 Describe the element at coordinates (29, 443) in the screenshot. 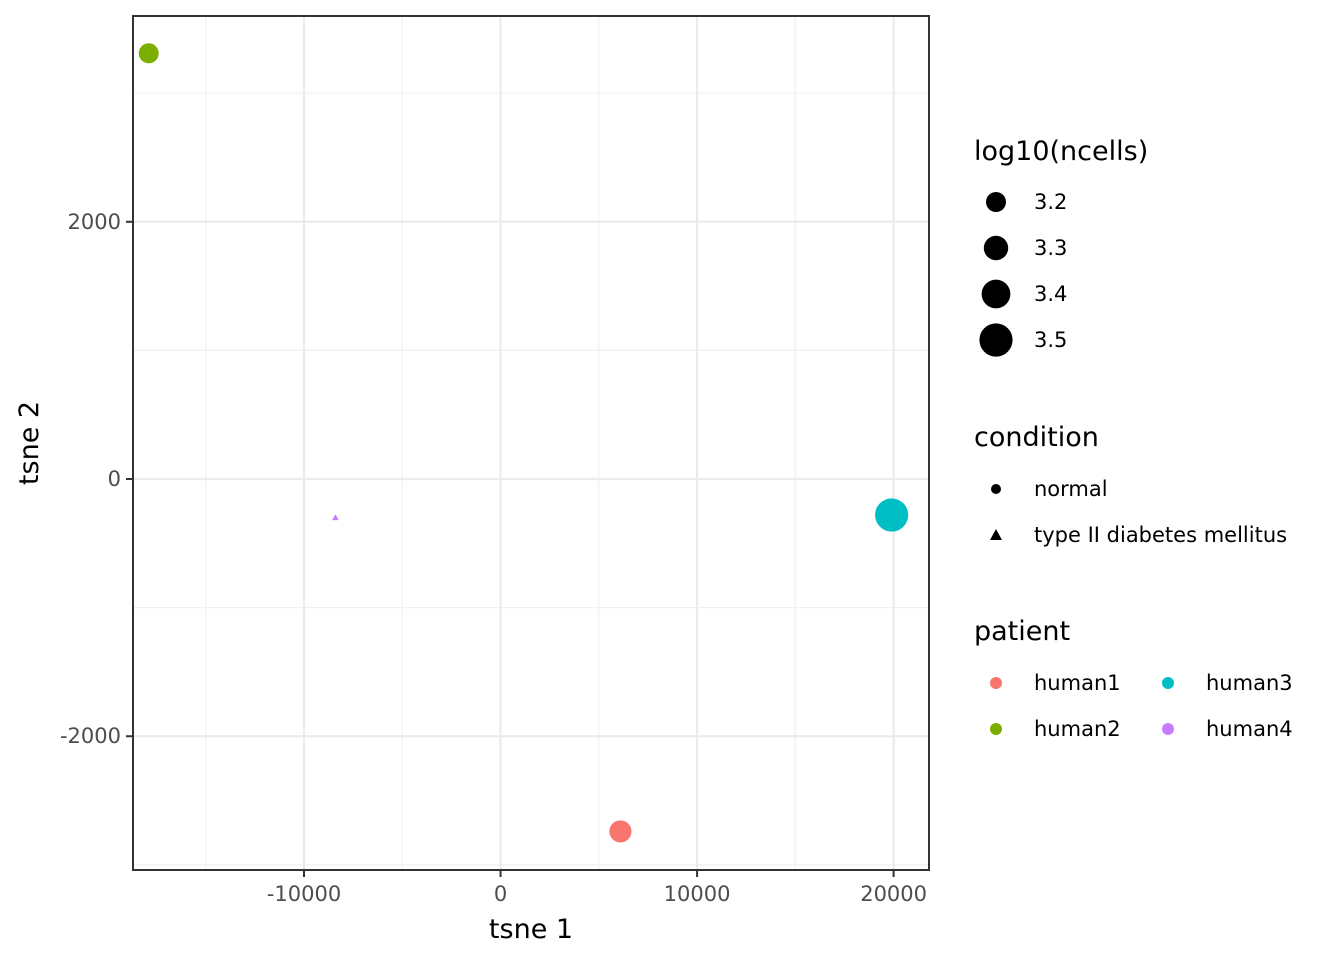

I see `y-axis-title: tsne 2` at that location.